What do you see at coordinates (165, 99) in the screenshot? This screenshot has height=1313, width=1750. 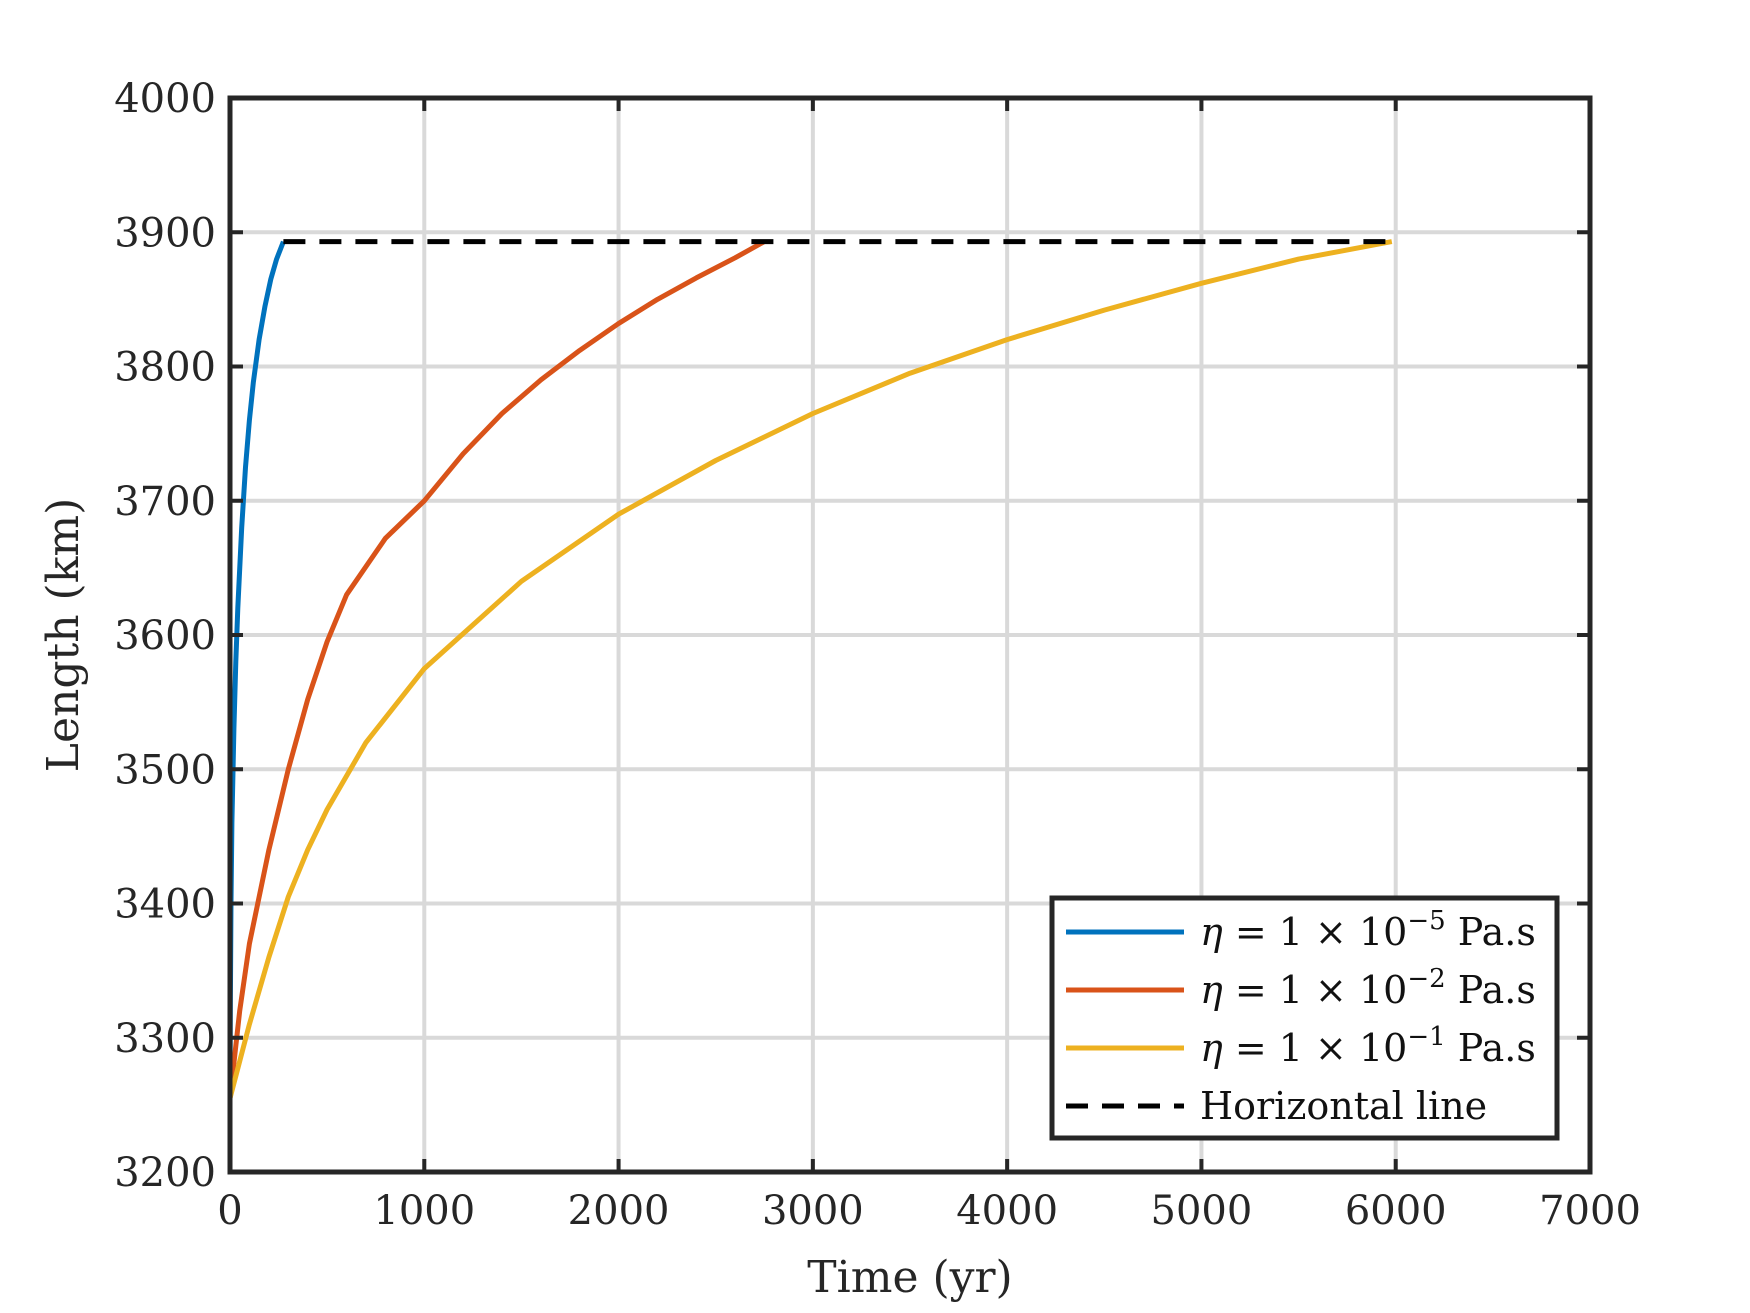 I see `y-tick-label: 4000` at bounding box center [165, 99].